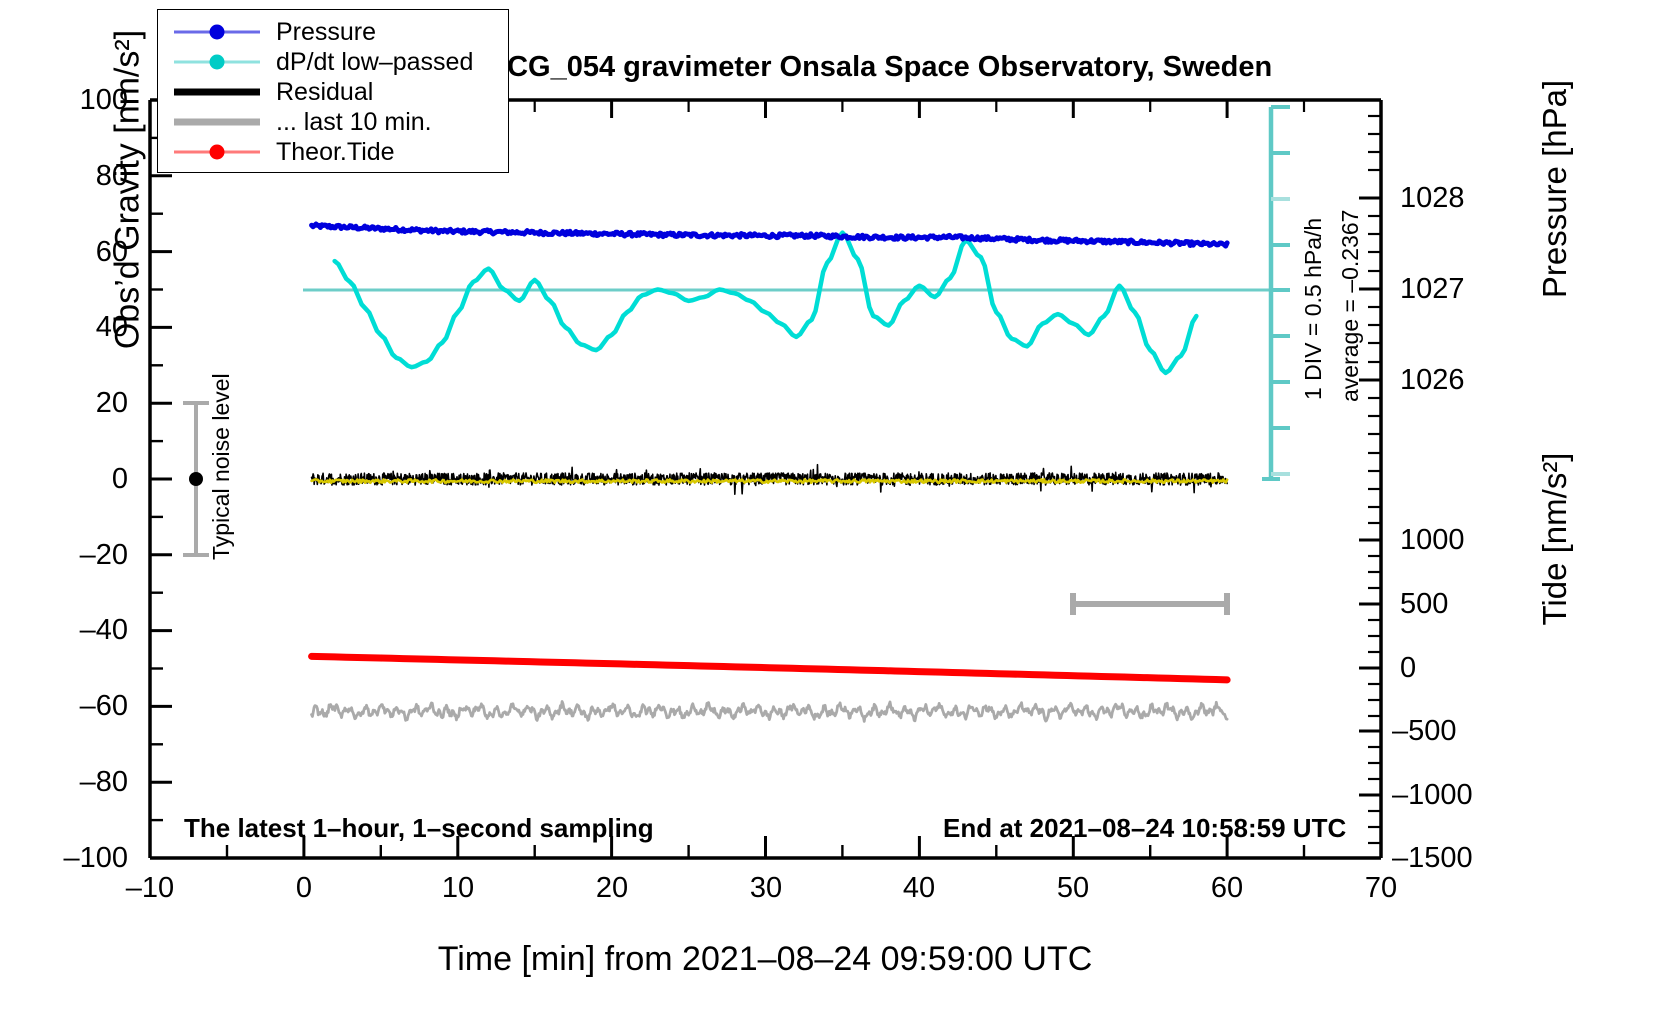 The image size is (1660, 1020). What do you see at coordinates (769, 668) in the screenshot?
I see `trace-theor-tide` at bounding box center [769, 668].